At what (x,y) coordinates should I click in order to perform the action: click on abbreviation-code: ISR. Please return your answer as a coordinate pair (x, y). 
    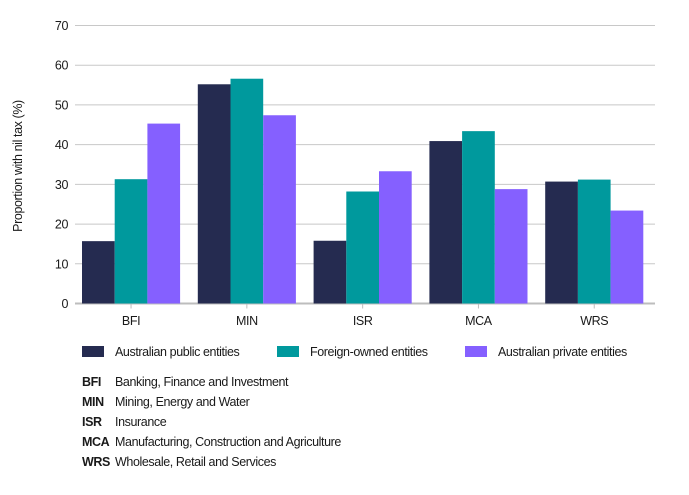
    Looking at the image, I should click on (92, 422).